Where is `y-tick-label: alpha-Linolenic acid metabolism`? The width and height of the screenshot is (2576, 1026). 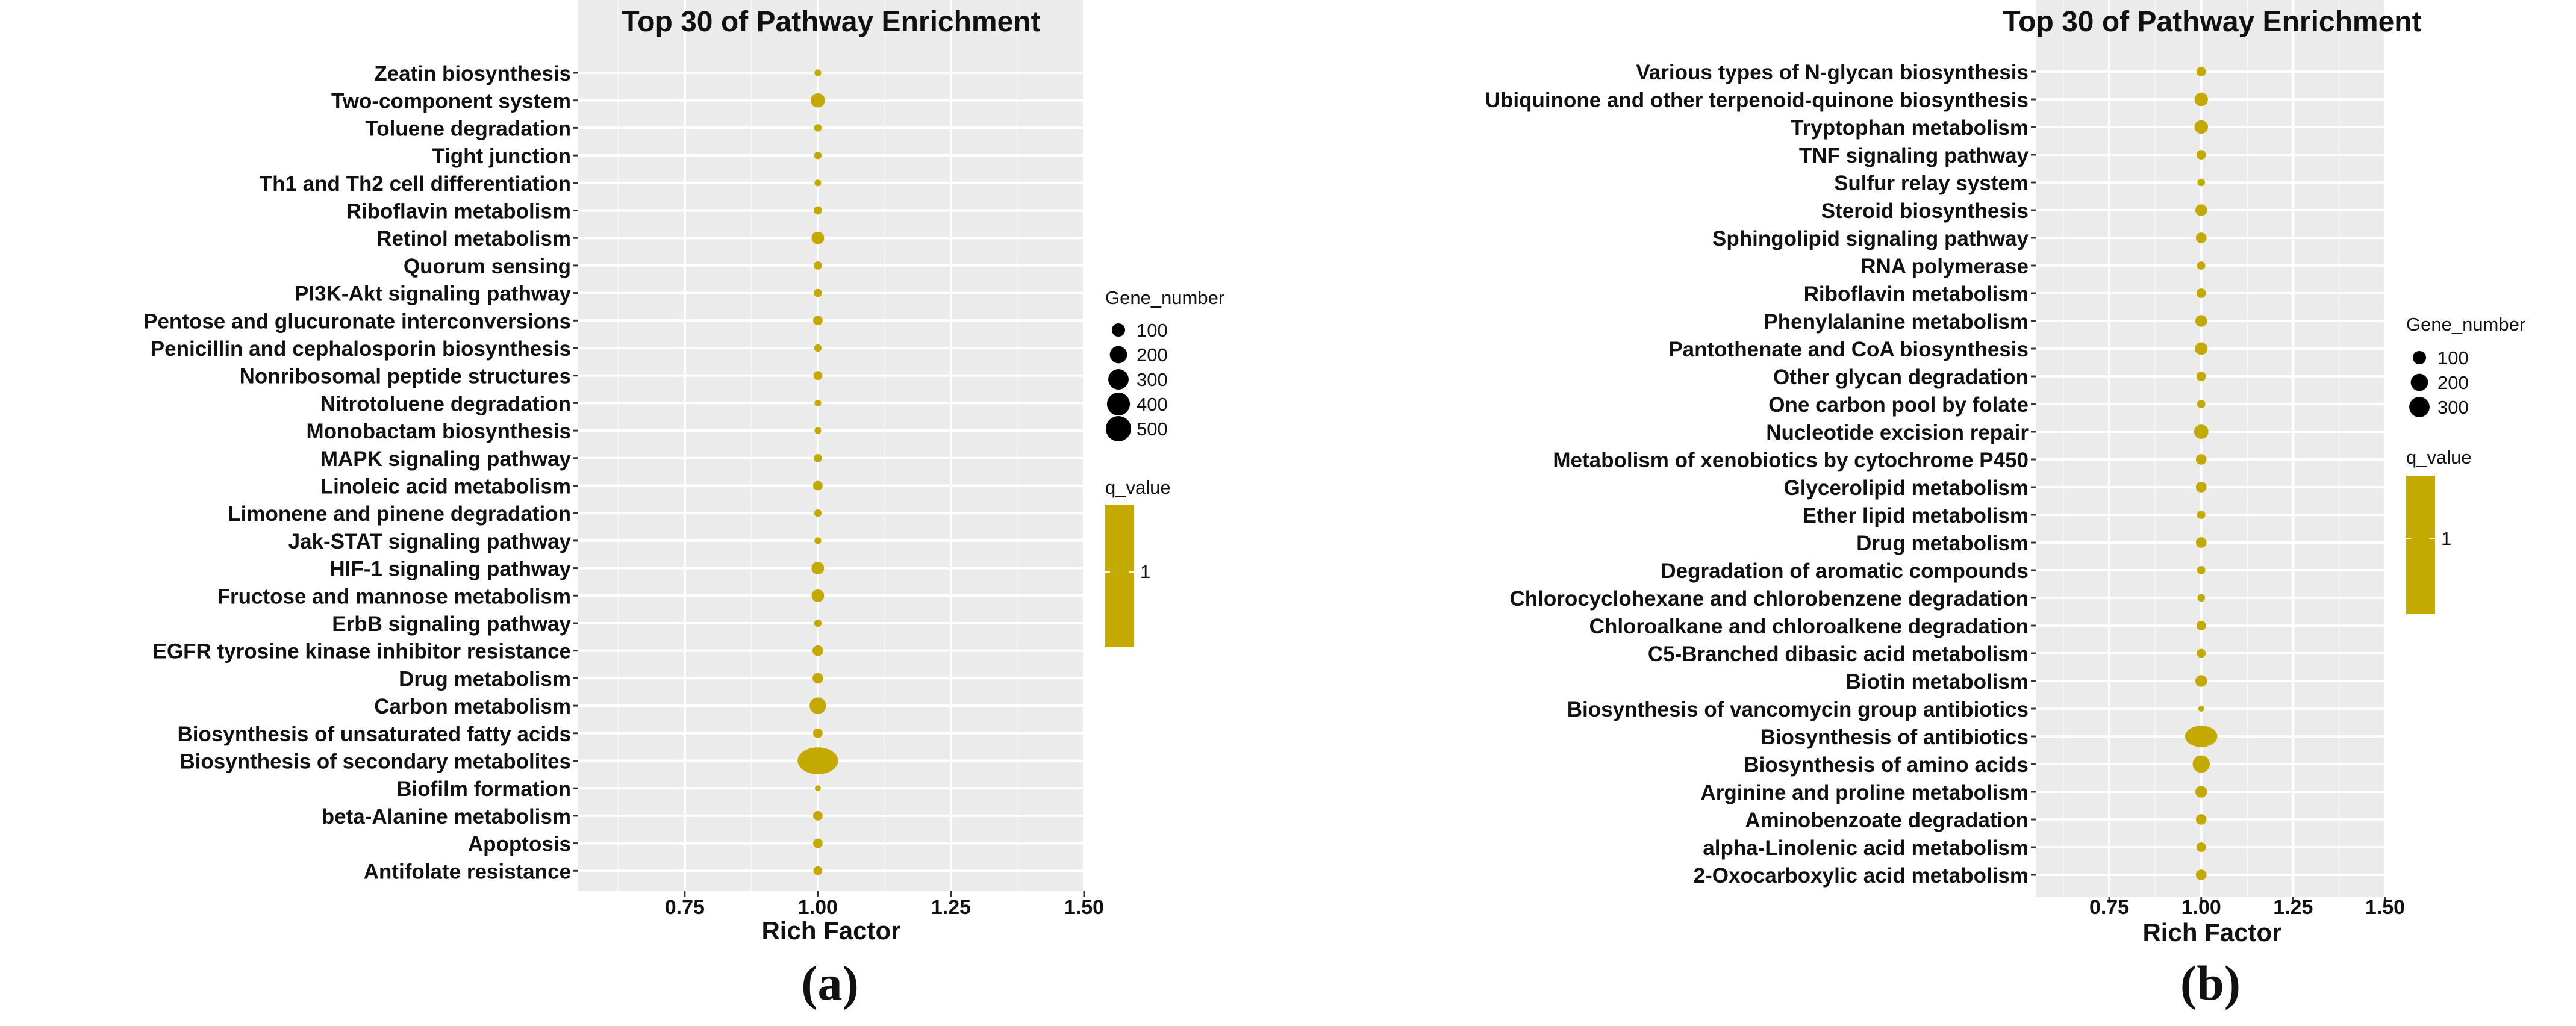
y-tick-label: alpha-Linolenic acid metabolism is located at coordinates (1866, 848).